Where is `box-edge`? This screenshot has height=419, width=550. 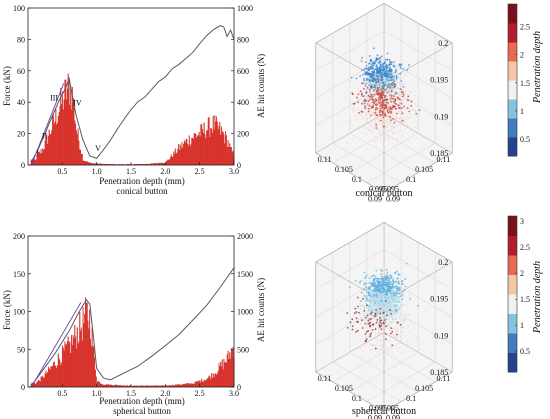
box-edge is located at coordinates (418, 242).